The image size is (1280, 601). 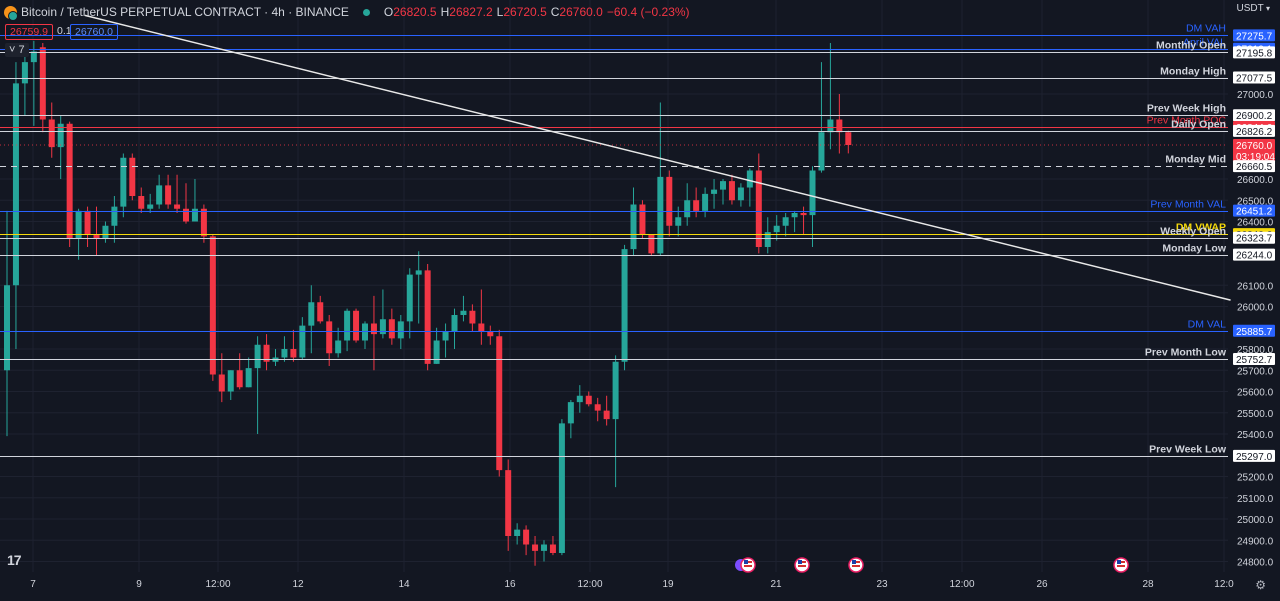 I want to click on time-tick-label: 21, so click(x=776, y=584).